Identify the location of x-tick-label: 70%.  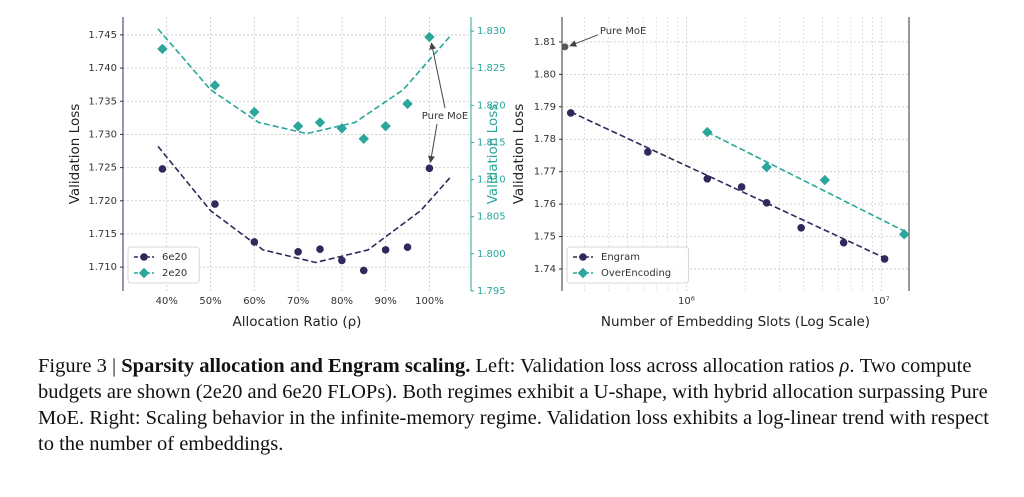
(298, 301).